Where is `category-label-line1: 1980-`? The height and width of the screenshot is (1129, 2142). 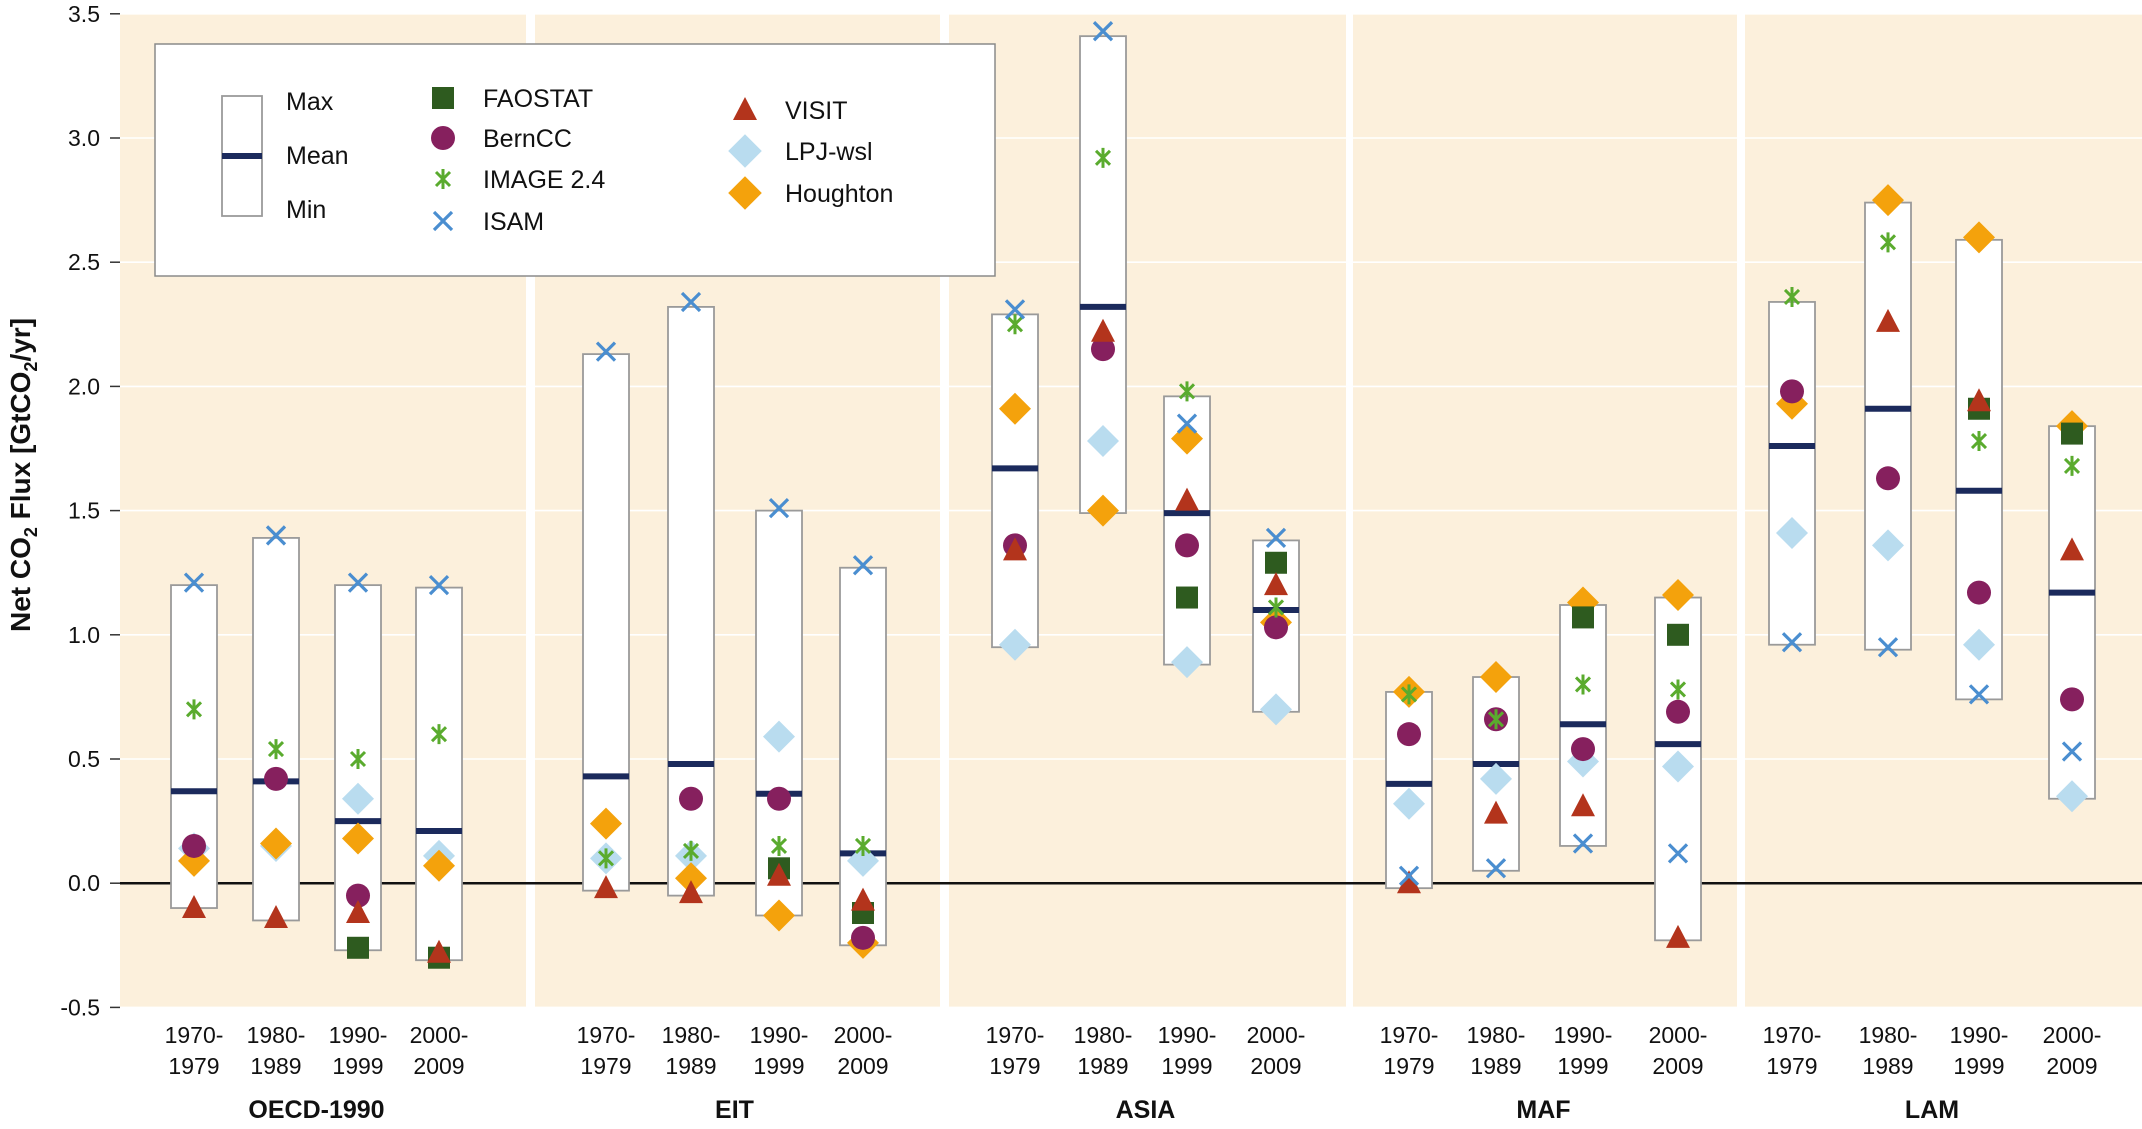 category-label-line1: 1980- is located at coordinates (1103, 1035).